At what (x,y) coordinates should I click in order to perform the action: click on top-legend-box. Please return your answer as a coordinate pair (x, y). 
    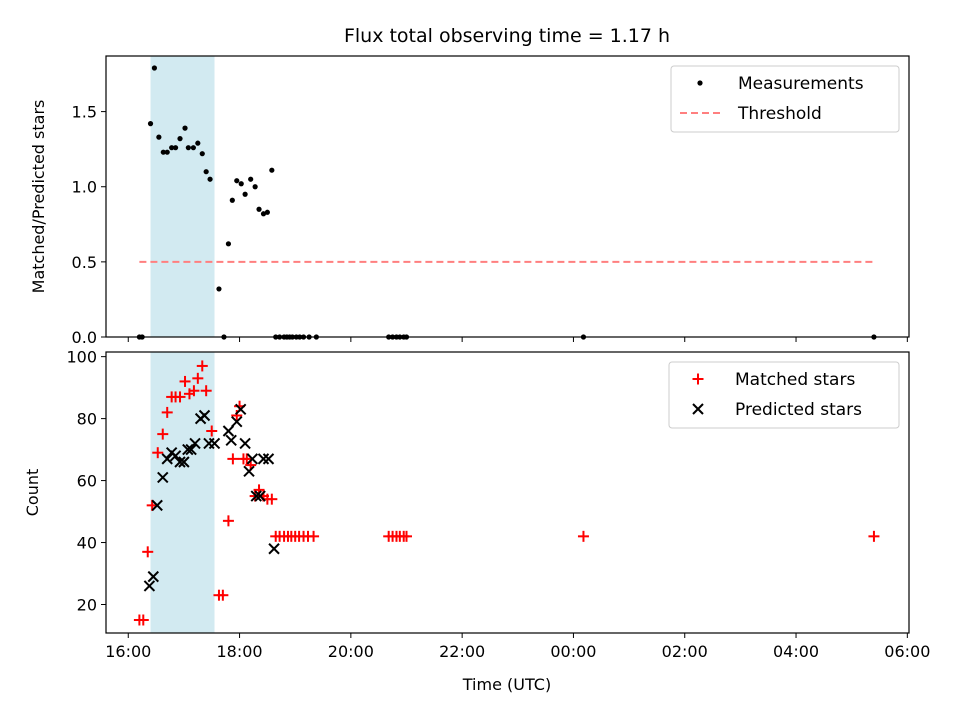
    Looking at the image, I should click on (785, 99).